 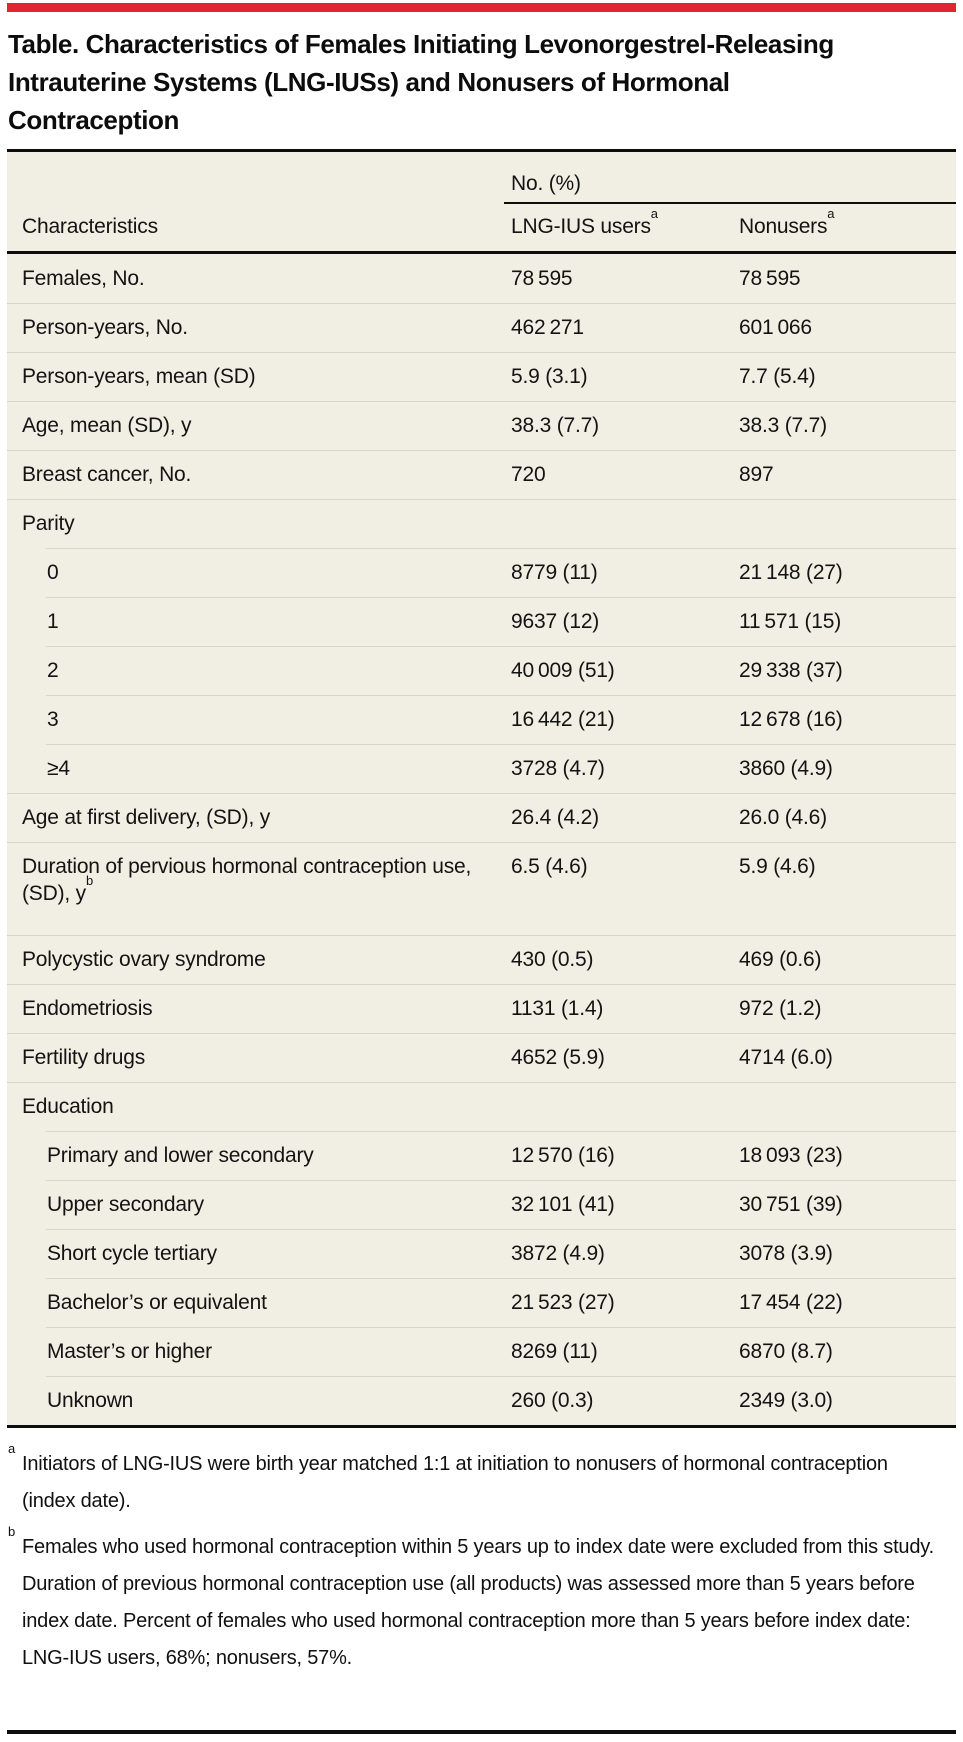 I want to click on table-row: ≥4 3728 (4.7) 3860 (4.9), so click(x=481, y=768).